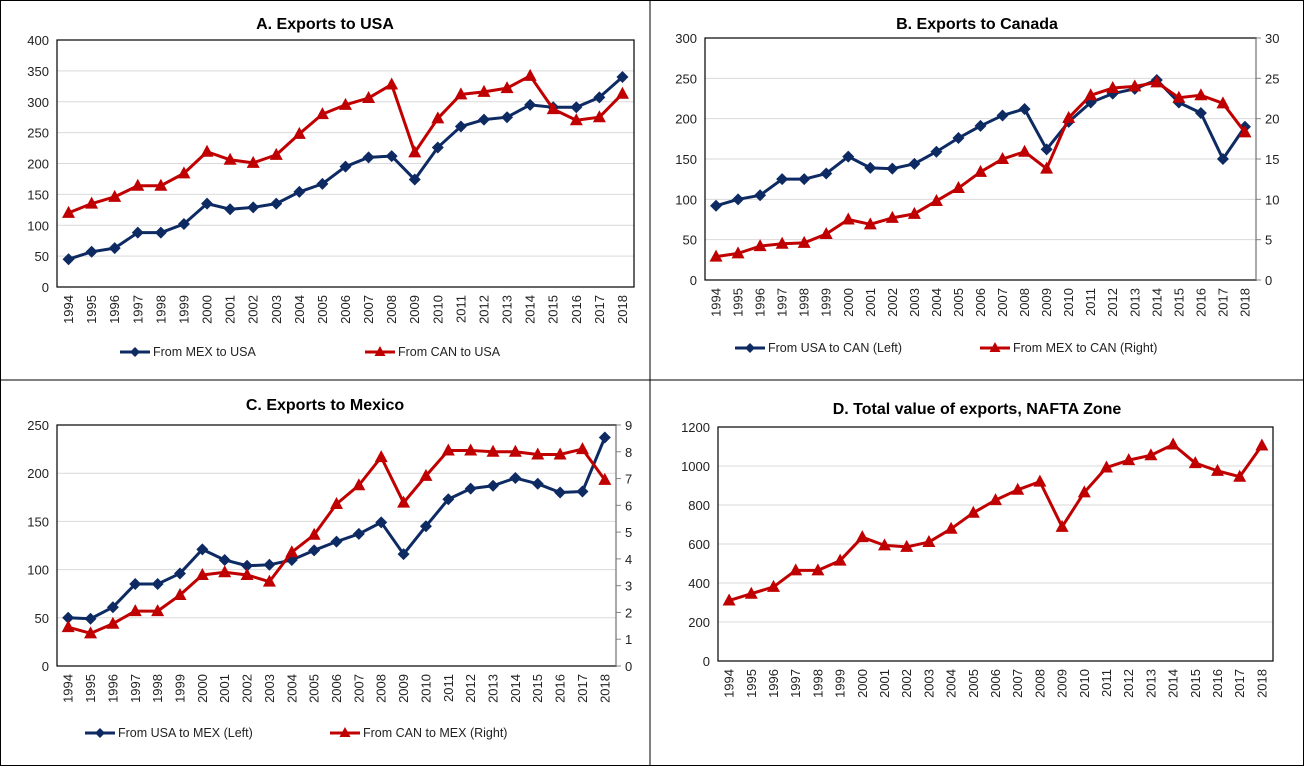 This screenshot has height=766, width=1304. I want to click on x-tick-label: 2009, so click(1062, 683).